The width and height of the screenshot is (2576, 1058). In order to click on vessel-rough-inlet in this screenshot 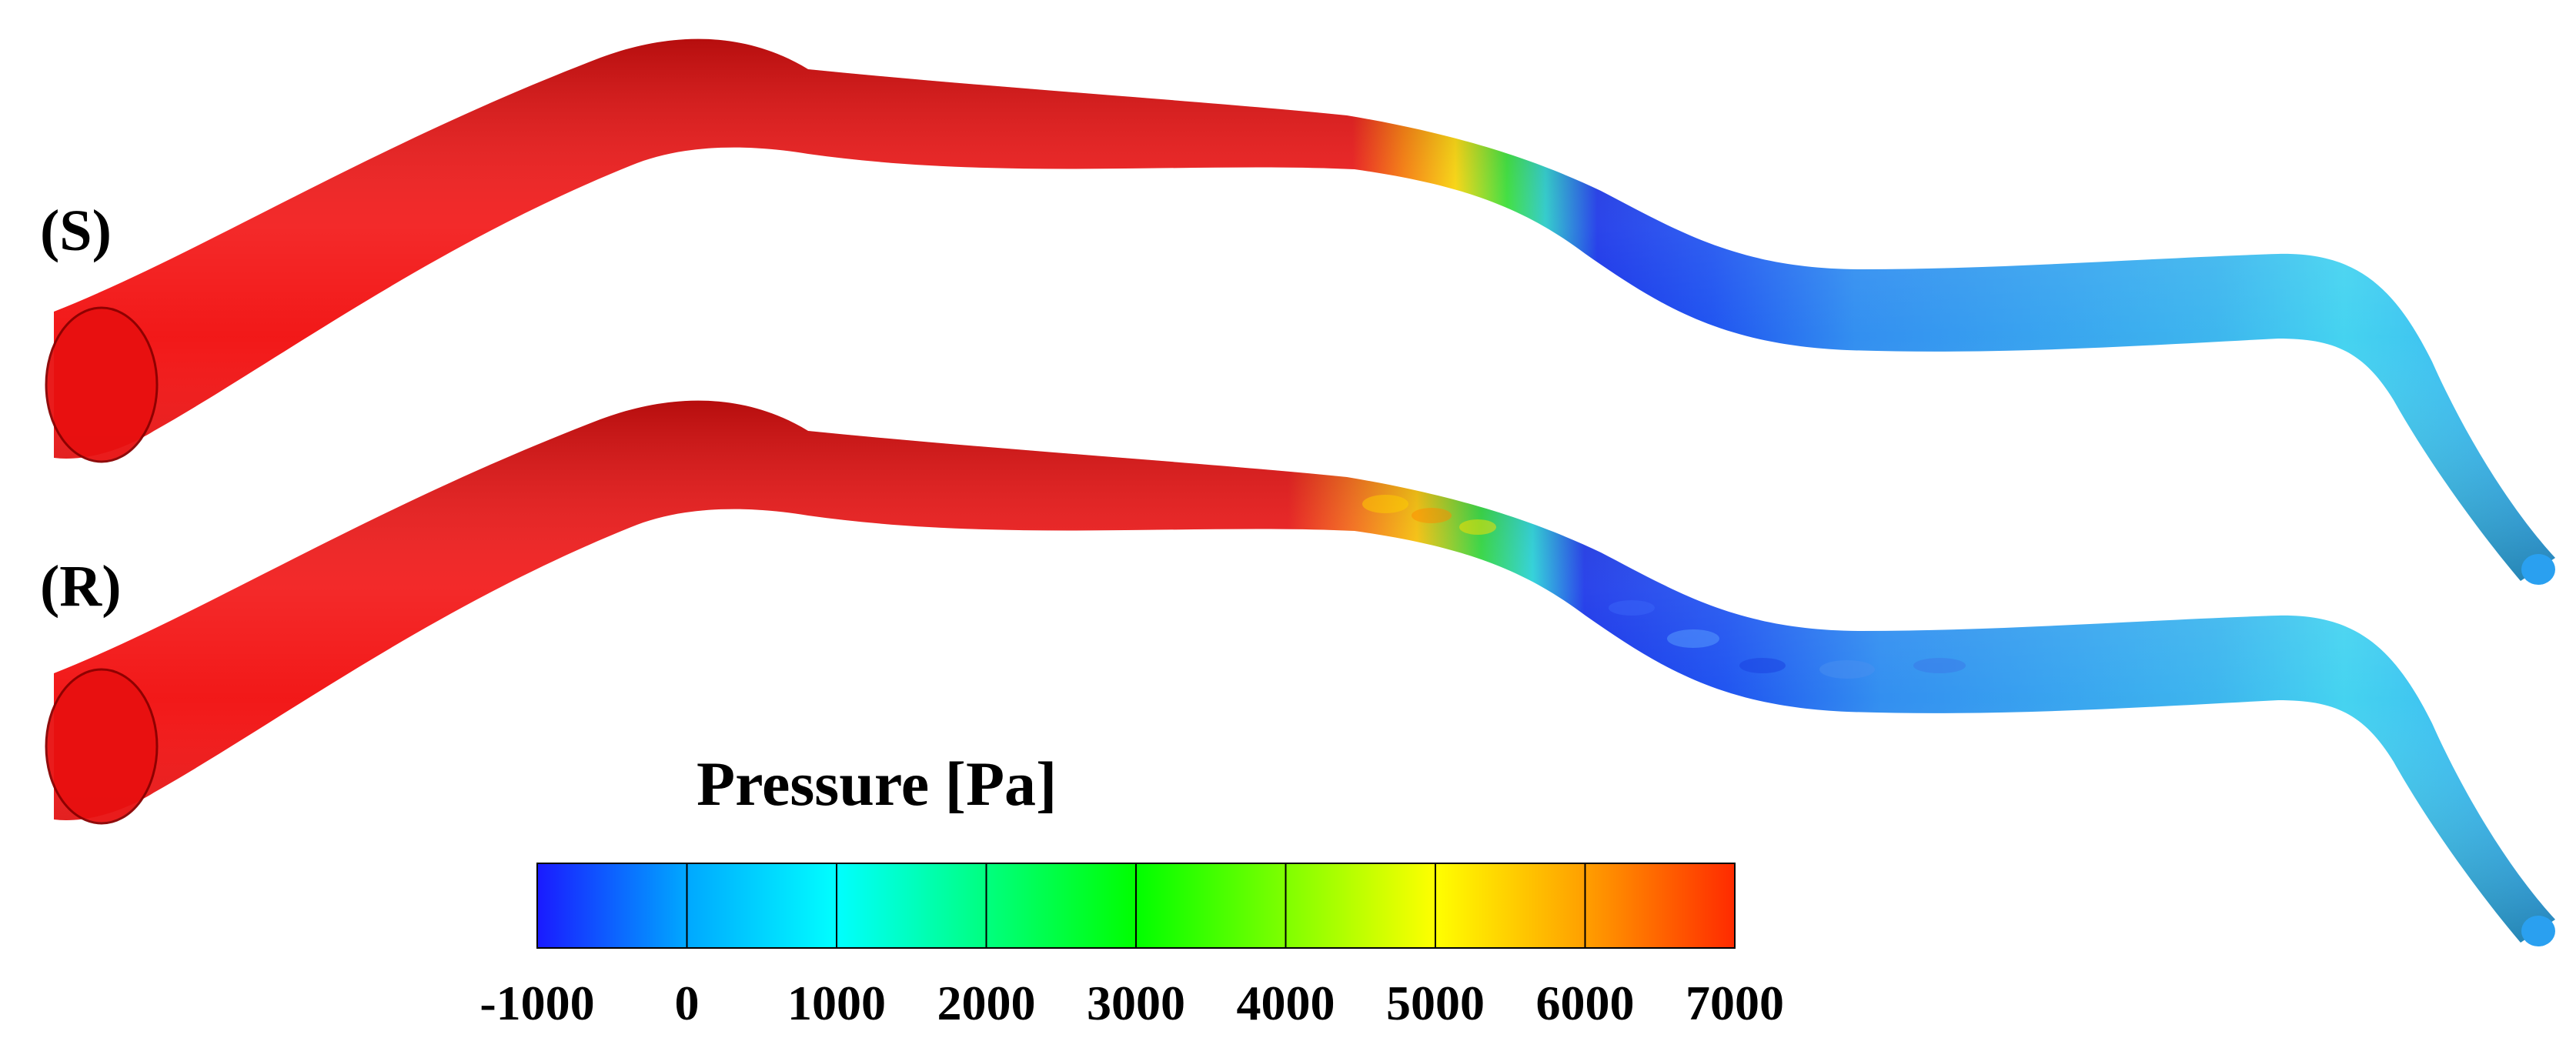, I will do `click(102, 747)`.